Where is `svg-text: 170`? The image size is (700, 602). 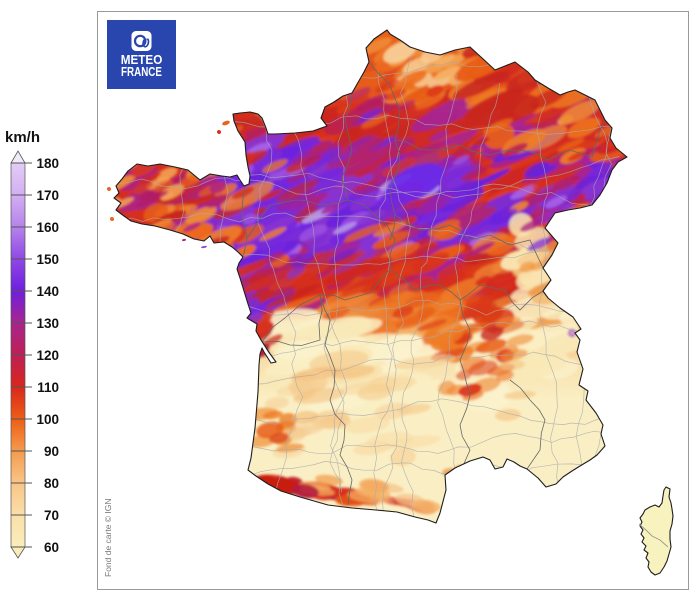 svg-text: 170 is located at coordinates (47, 195).